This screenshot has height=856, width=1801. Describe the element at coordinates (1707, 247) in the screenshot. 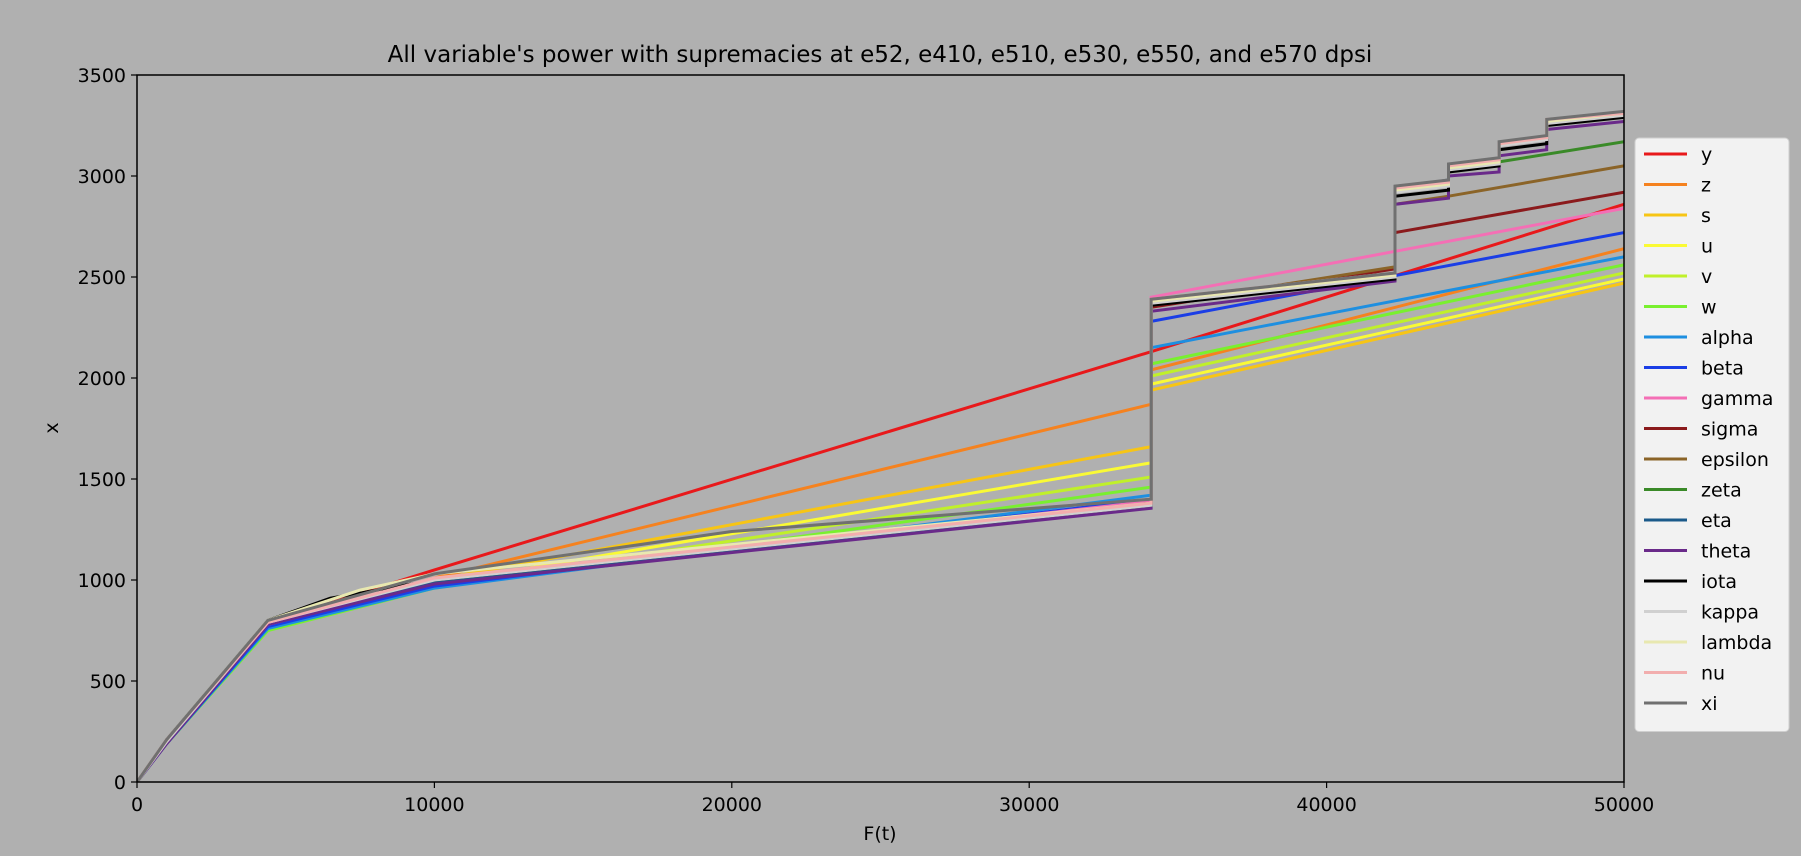

I see `legend-label-u: u` at that location.